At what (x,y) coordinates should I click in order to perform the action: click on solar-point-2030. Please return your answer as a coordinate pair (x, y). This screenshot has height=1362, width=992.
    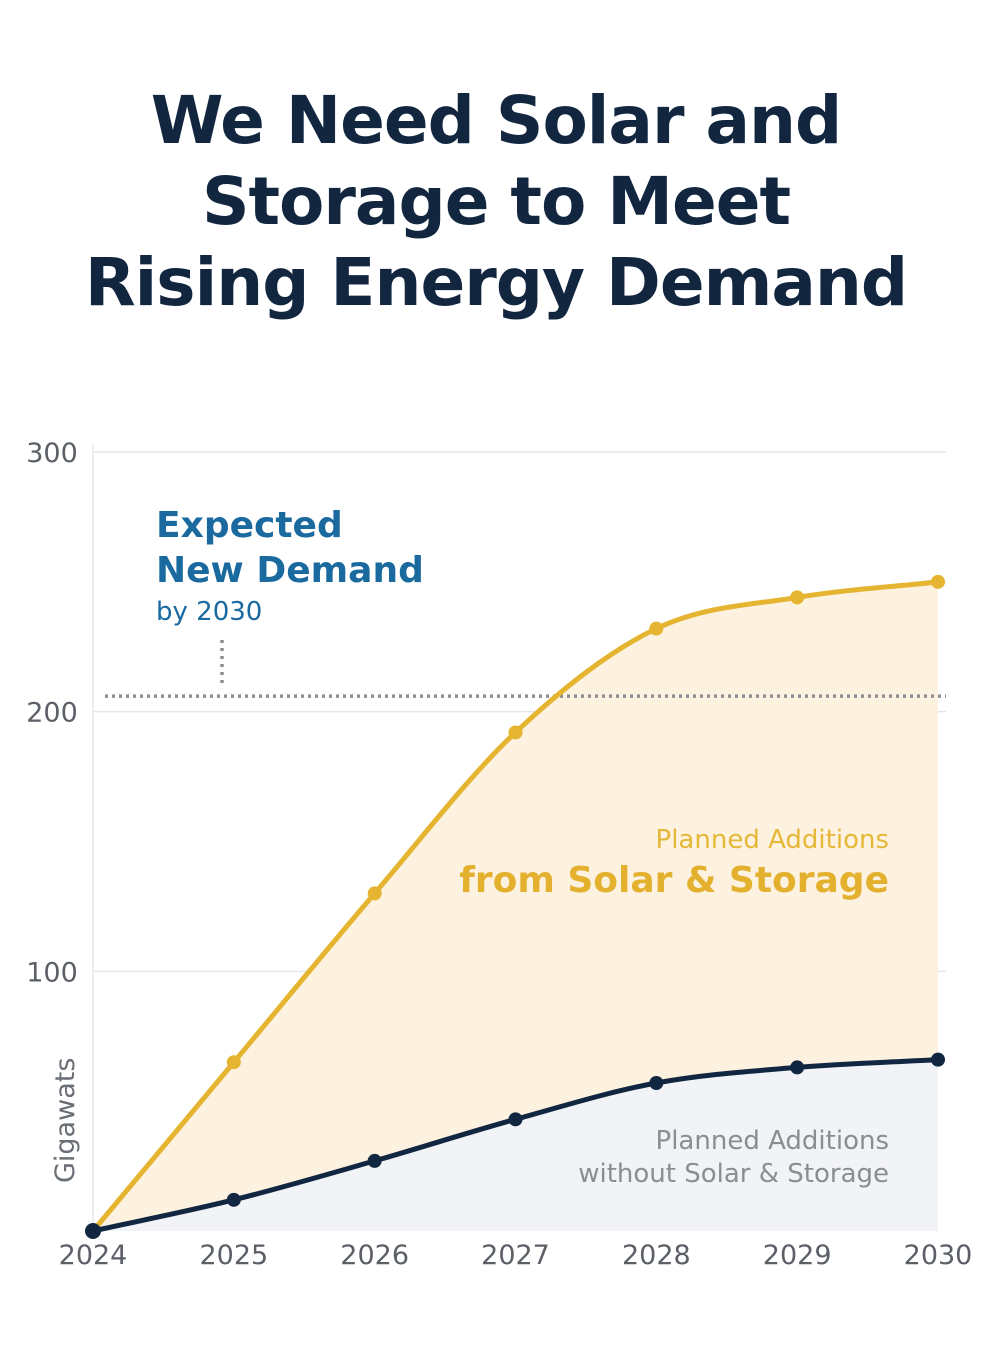
    Looking at the image, I should click on (938, 581).